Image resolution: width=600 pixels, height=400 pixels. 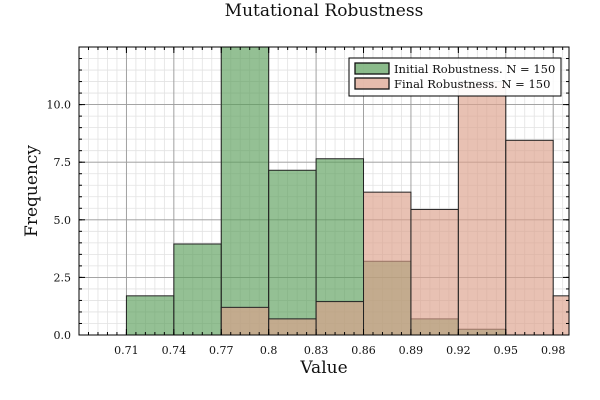 I want to click on x-tick-label: 0.92, so click(x=458, y=350).